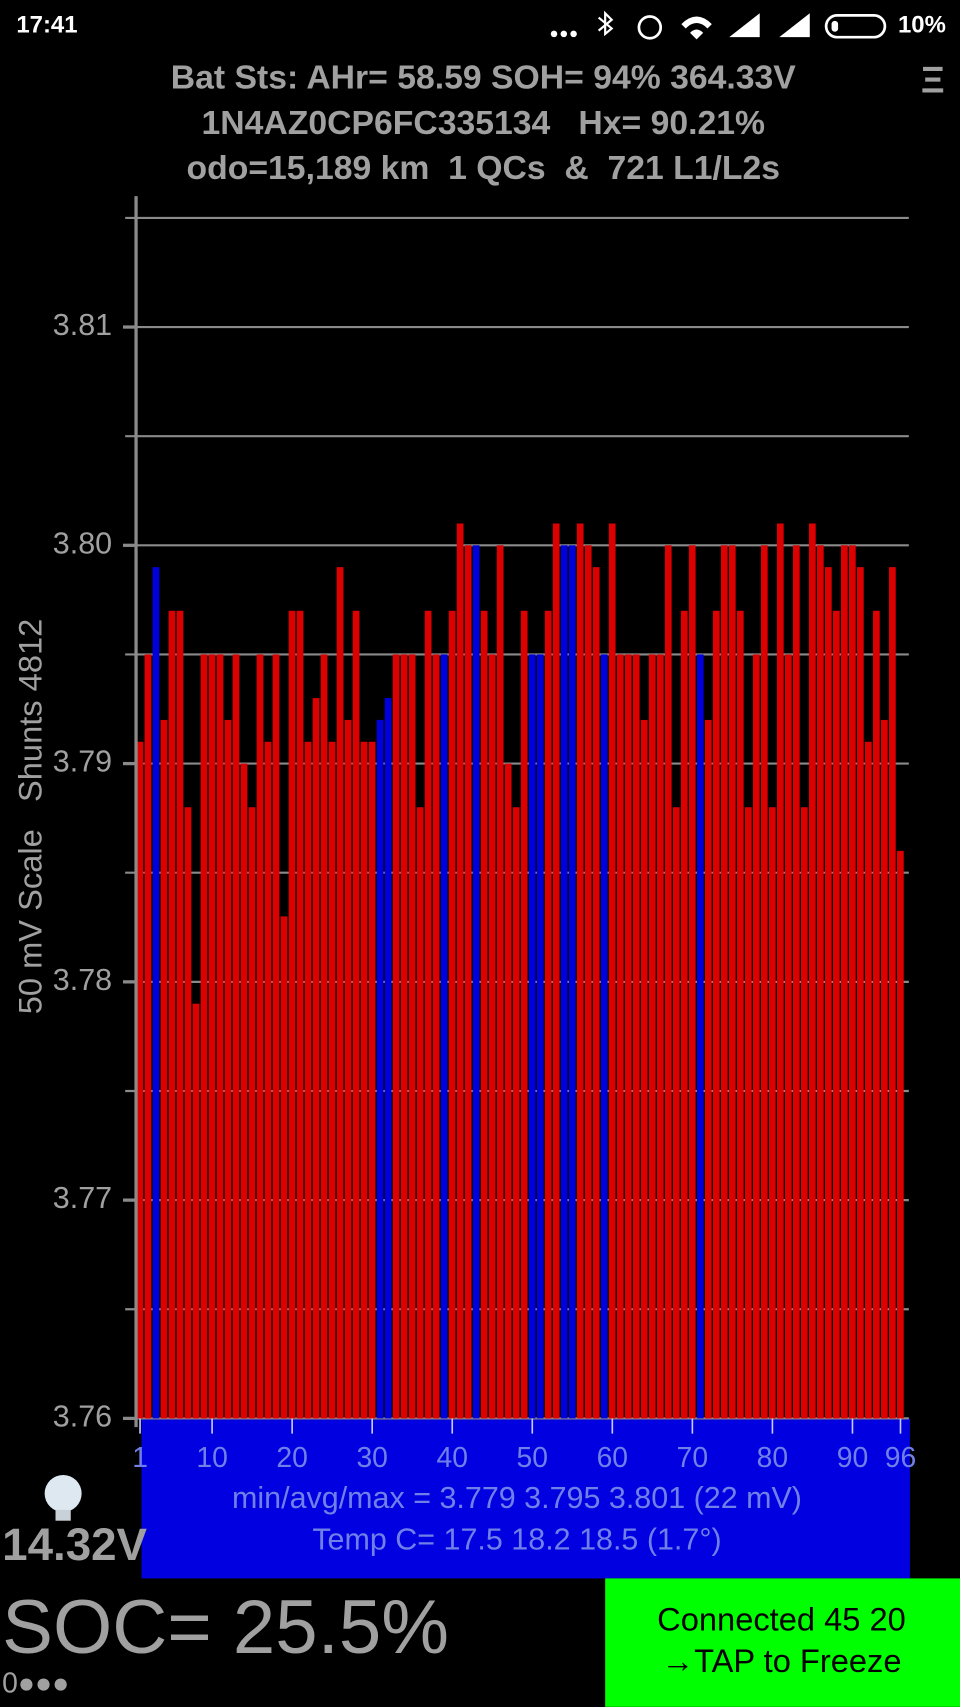  I want to click on annotation: Temp C= 17.5 18.2 18.5 (1.7°), so click(516, 1539).